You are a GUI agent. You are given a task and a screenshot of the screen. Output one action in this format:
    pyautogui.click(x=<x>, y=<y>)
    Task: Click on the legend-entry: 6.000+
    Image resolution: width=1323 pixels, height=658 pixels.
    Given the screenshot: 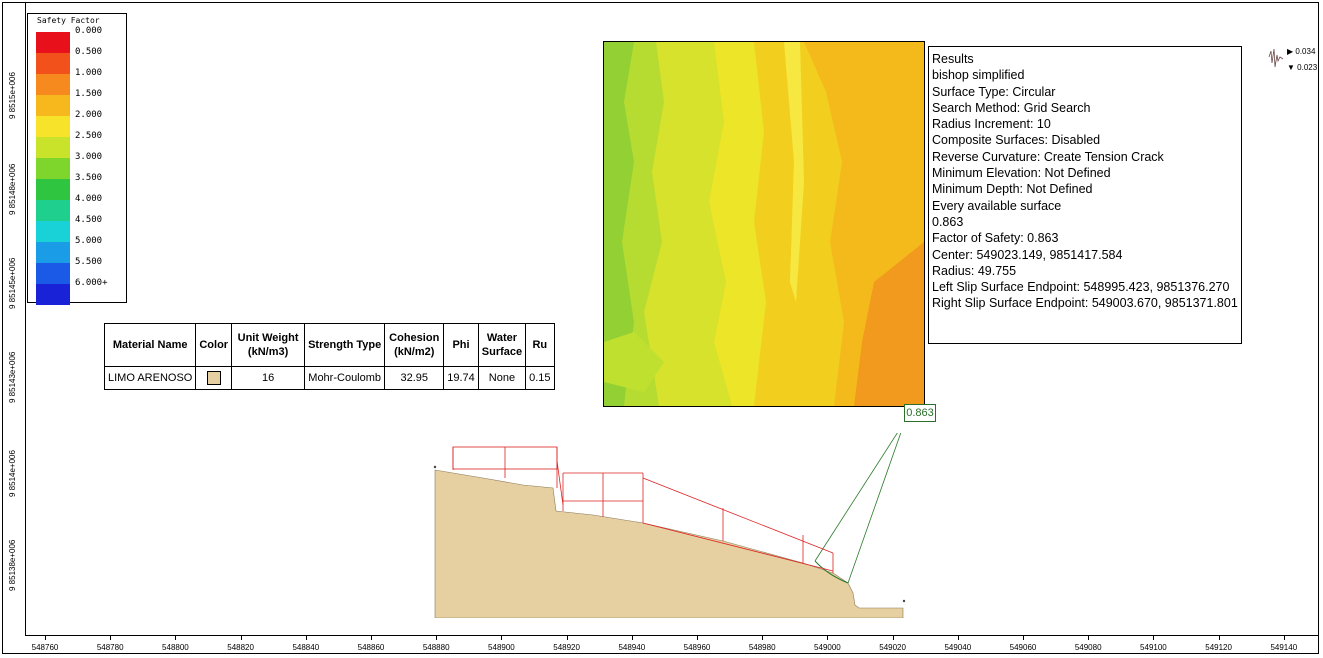 What is the action you would take?
    pyautogui.click(x=80, y=291)
    